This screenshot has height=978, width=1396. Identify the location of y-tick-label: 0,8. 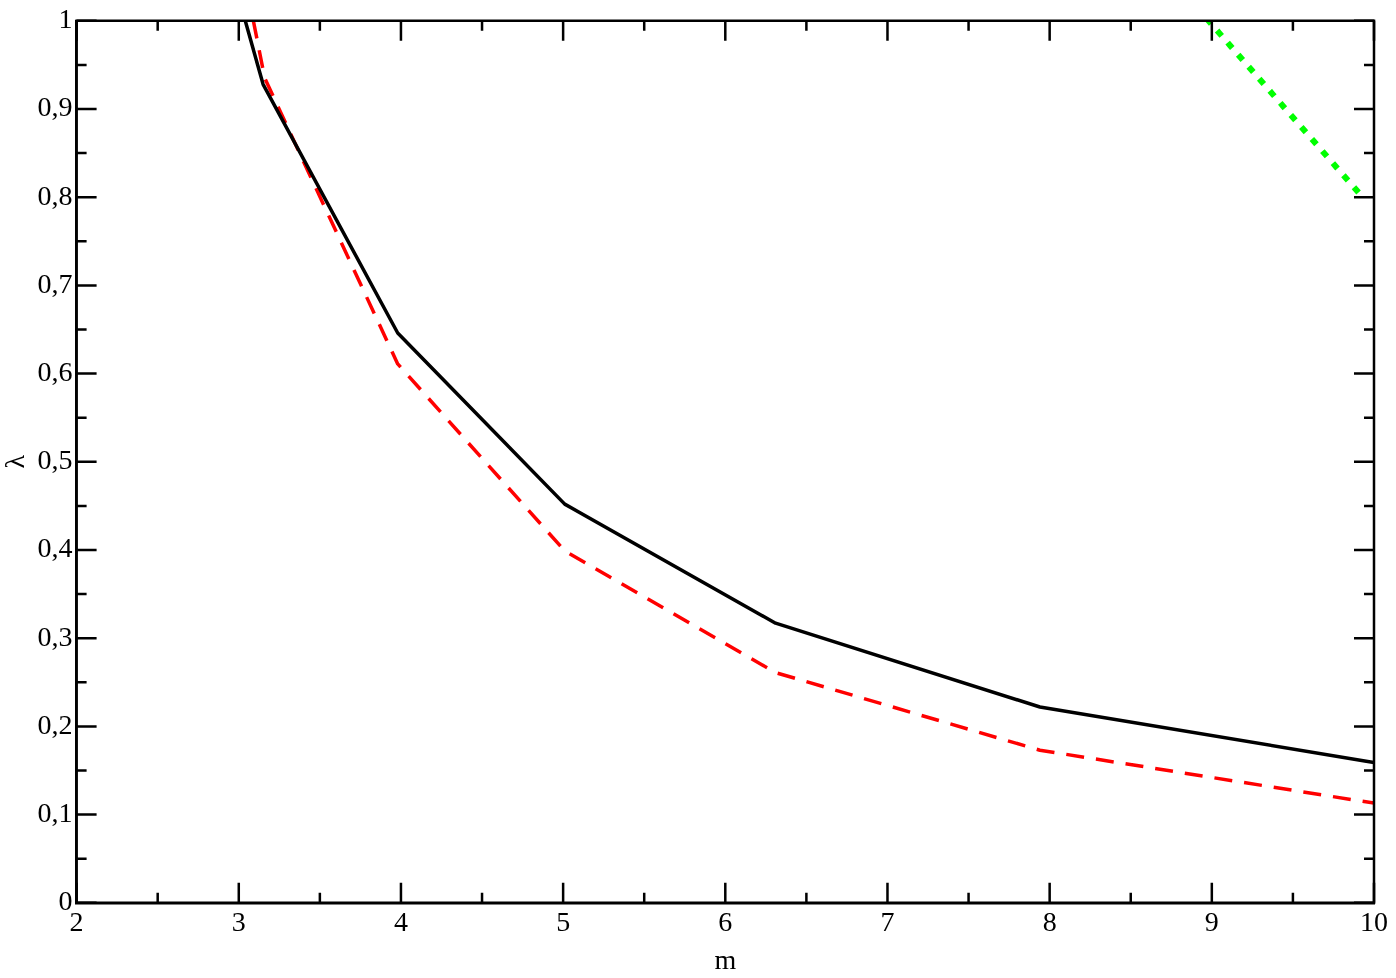
(55, 195).